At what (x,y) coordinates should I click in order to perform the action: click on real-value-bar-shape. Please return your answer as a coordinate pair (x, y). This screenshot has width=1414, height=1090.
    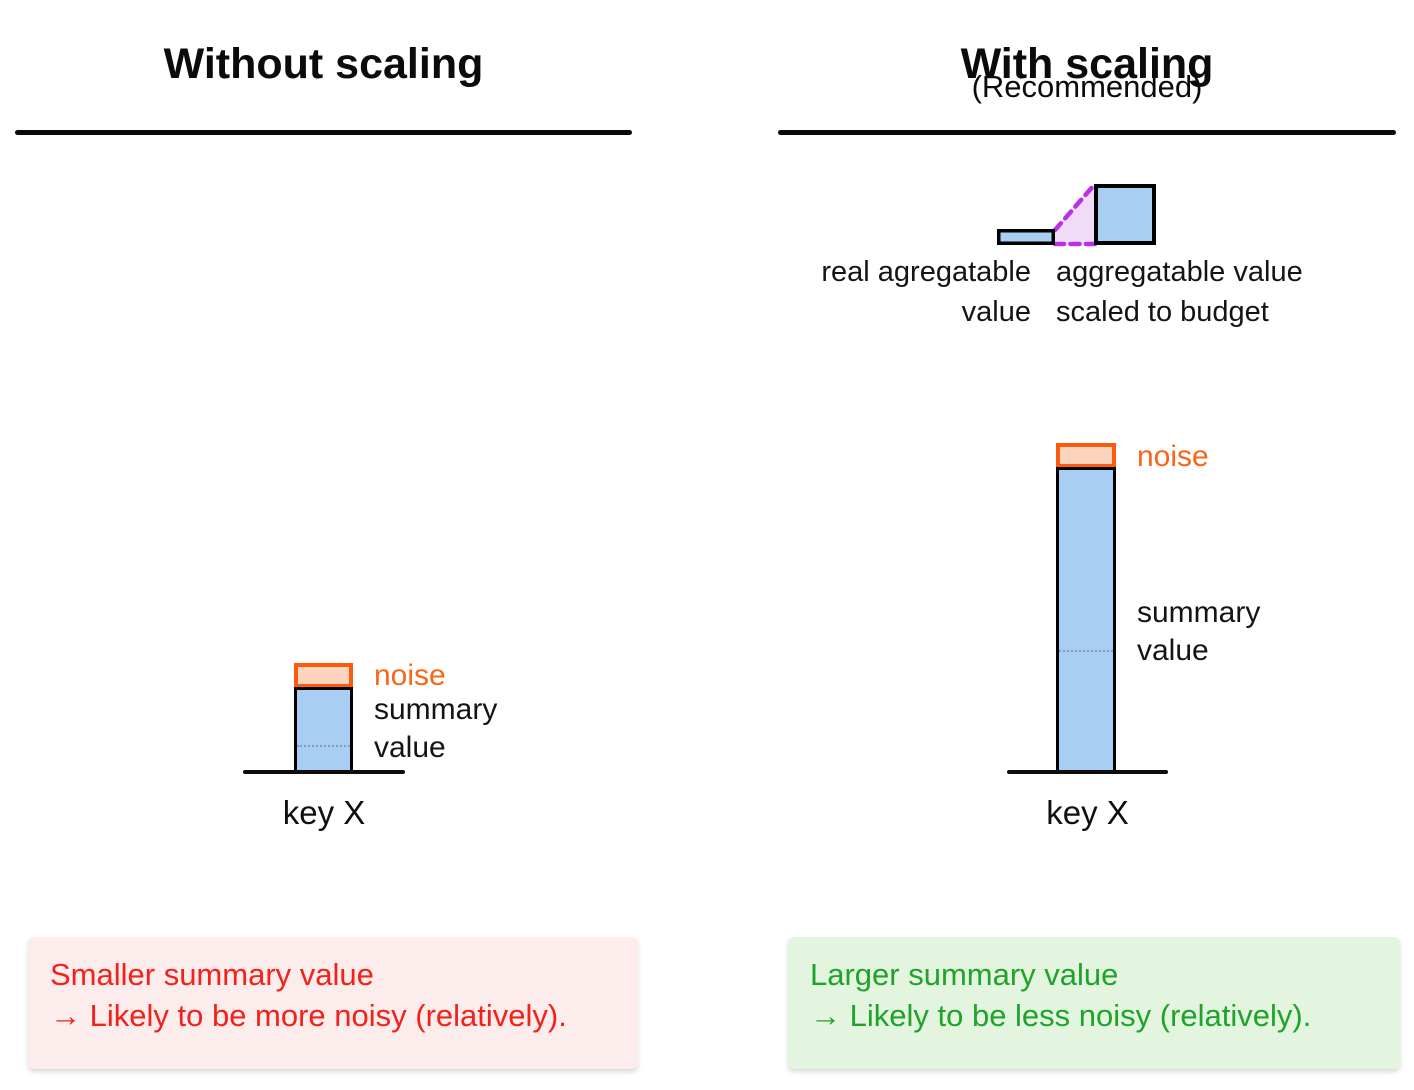
    Looking at the image, I should click on (1026, 237).